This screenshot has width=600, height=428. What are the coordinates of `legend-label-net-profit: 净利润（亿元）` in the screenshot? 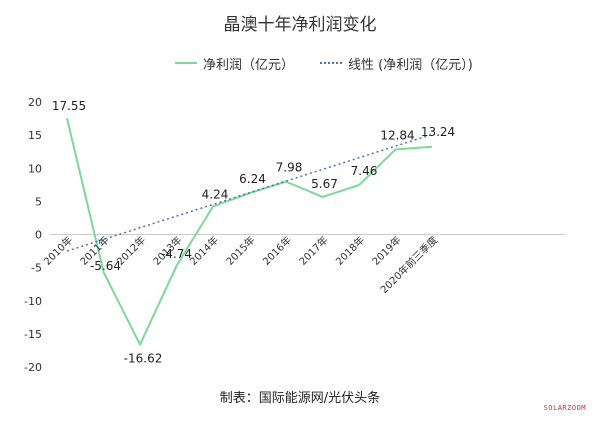 It's located at (249, 65).